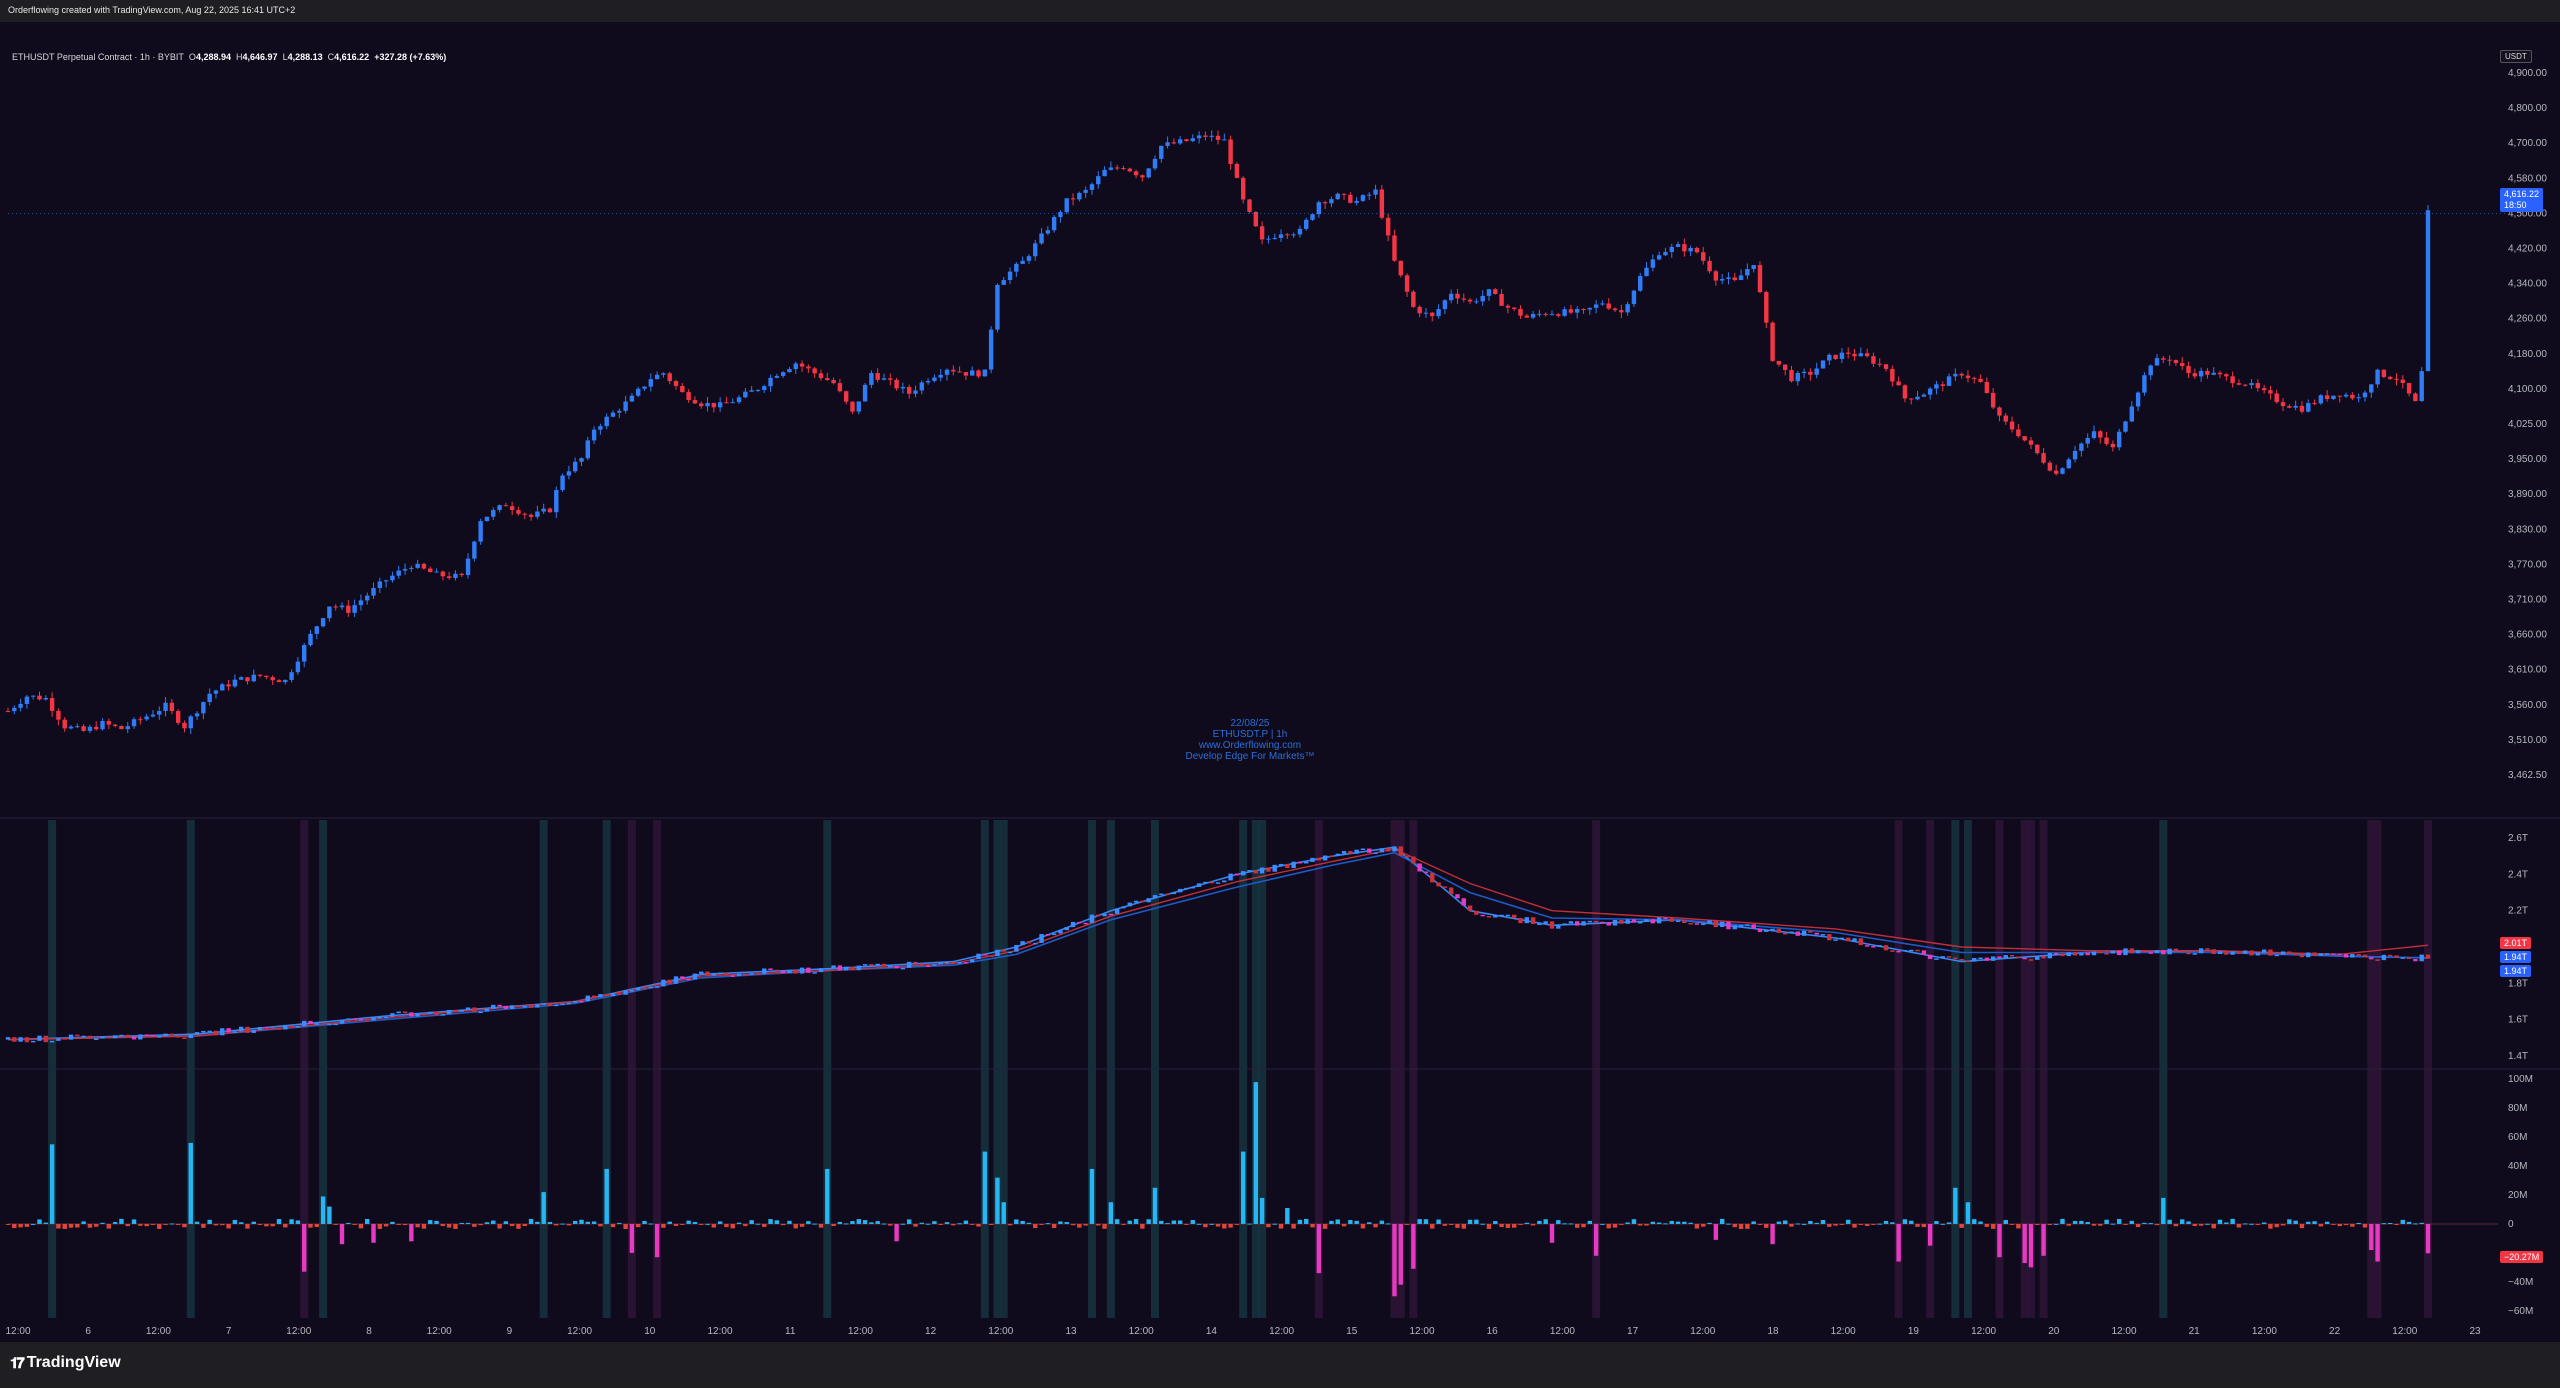  What do you see at coordinates (73, 1362) in the screenshot?
I see `tradingview-wordmark: TradingView` at bounding box center [73, 1362].